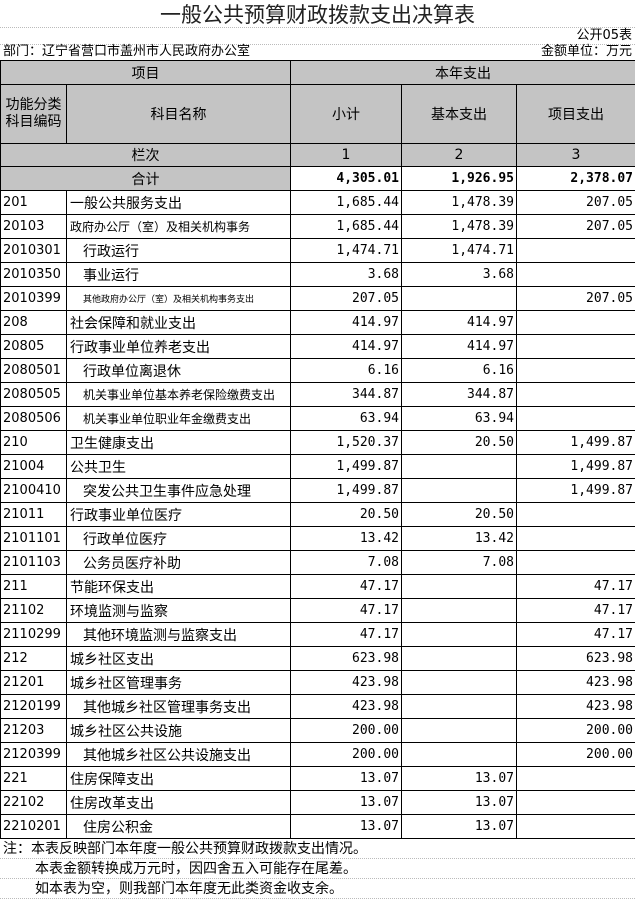 This screenshot has width=635, height=899. I want to click on row-name: 城乡社区公共设施, so click(178, 730).